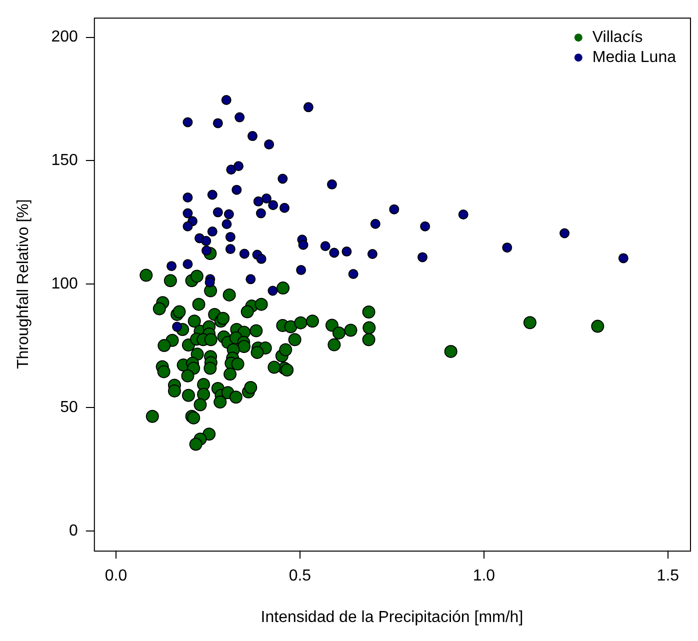 The width and height of the screenshot is (698, 641). What do you see at coordinates (116, 576) in the screenshot?
I see `x-tick-label: 0.0` at bounding box center [116, 576].